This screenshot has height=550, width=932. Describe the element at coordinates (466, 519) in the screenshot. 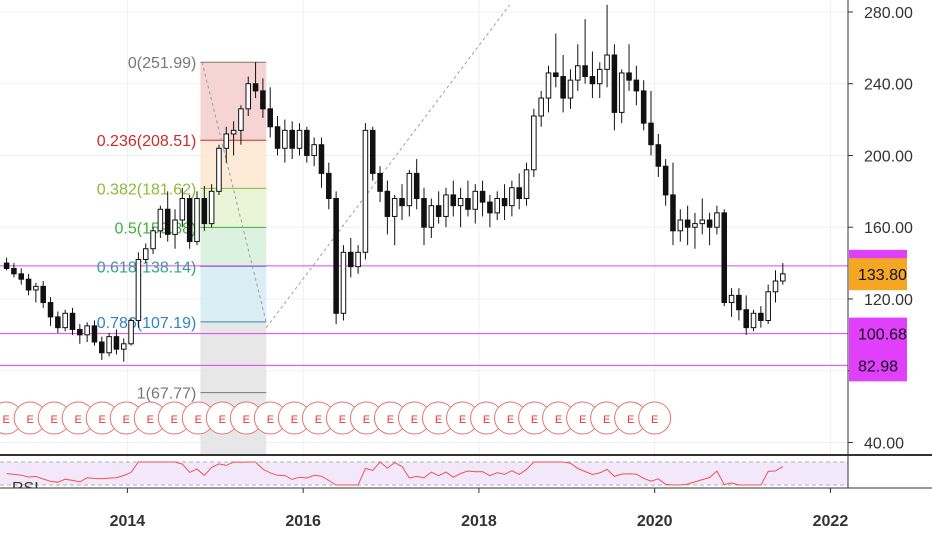

I see `time-axis-bg` at that location.